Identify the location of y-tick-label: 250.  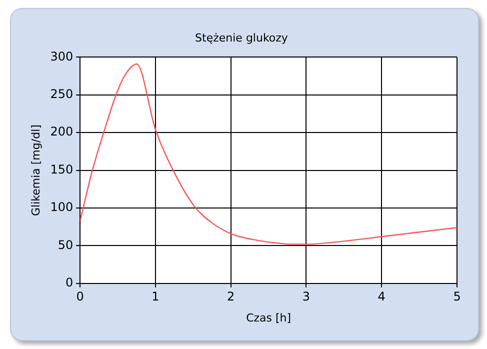
(62, 94).